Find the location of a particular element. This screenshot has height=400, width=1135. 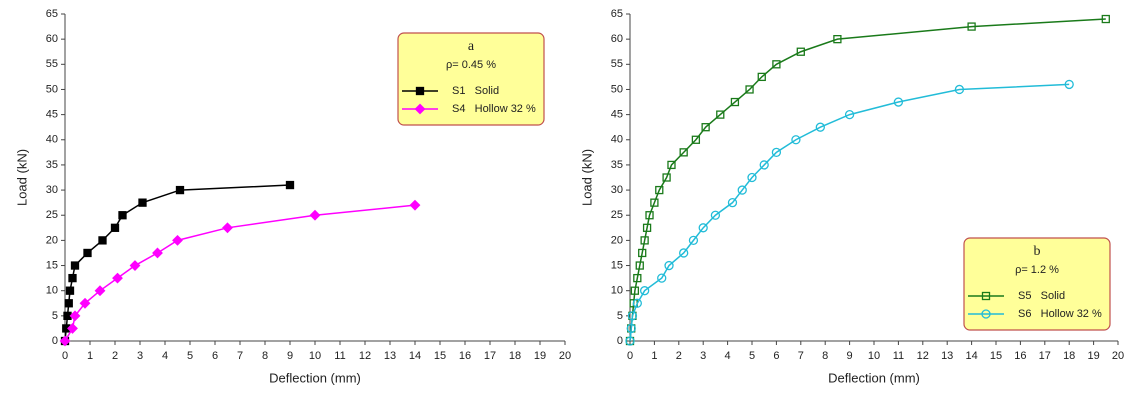

y-tick-label: 65 is located at coordinates (617, 14).